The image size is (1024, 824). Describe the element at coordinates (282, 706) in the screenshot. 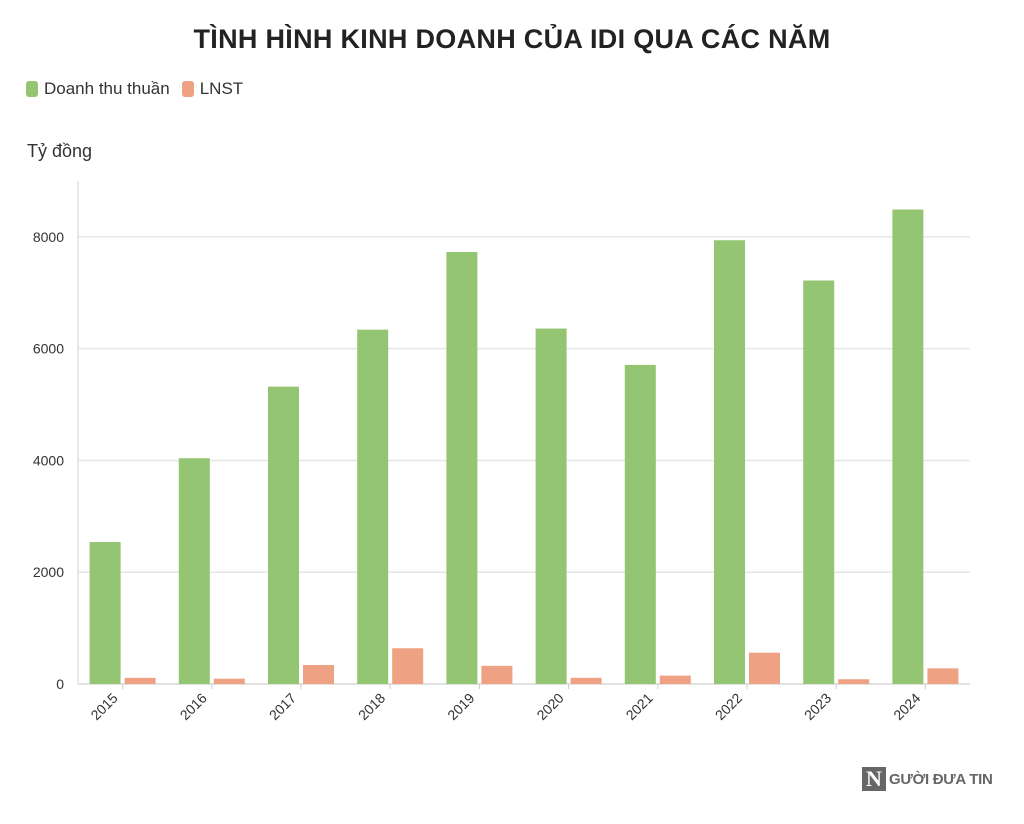

I see `x-tick-label: 2017` at that location.